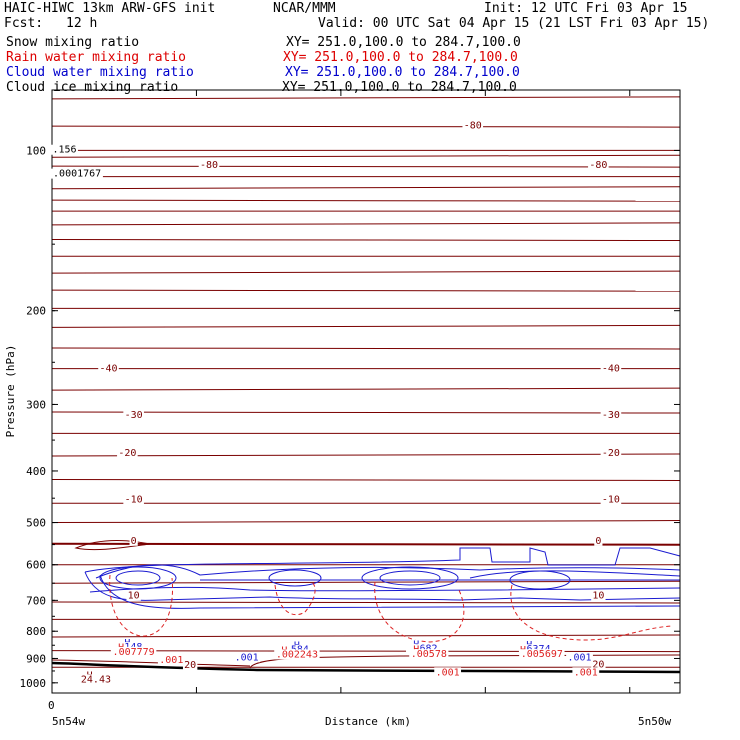  I want to click on extremum-label: .156, so click(65, 150).